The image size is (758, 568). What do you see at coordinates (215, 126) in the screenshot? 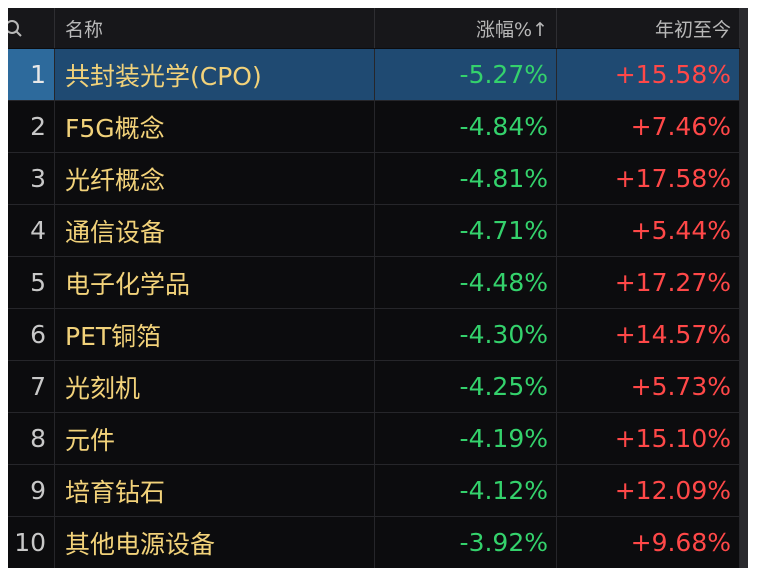
I see `sector-name: F5G概念` at bounding box center [215, 126].